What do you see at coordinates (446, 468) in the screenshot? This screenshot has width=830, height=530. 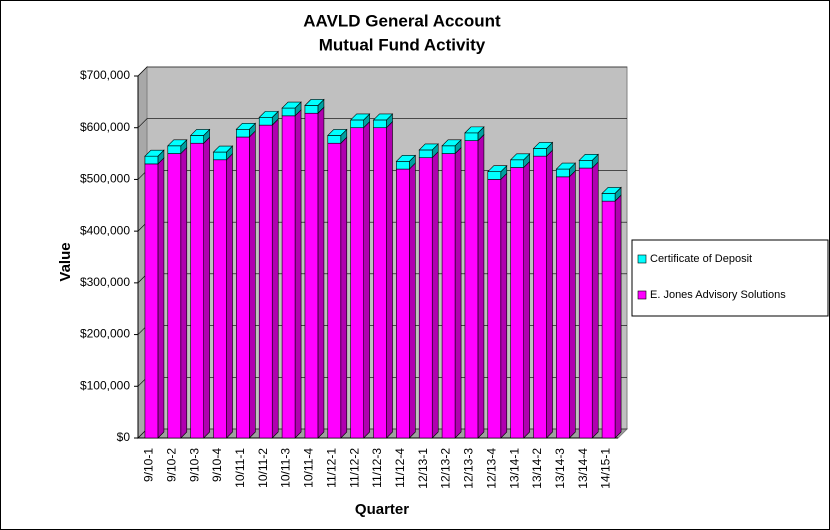 I see `x-tick-label: 12/13-2` at bounding box center [446, 468].